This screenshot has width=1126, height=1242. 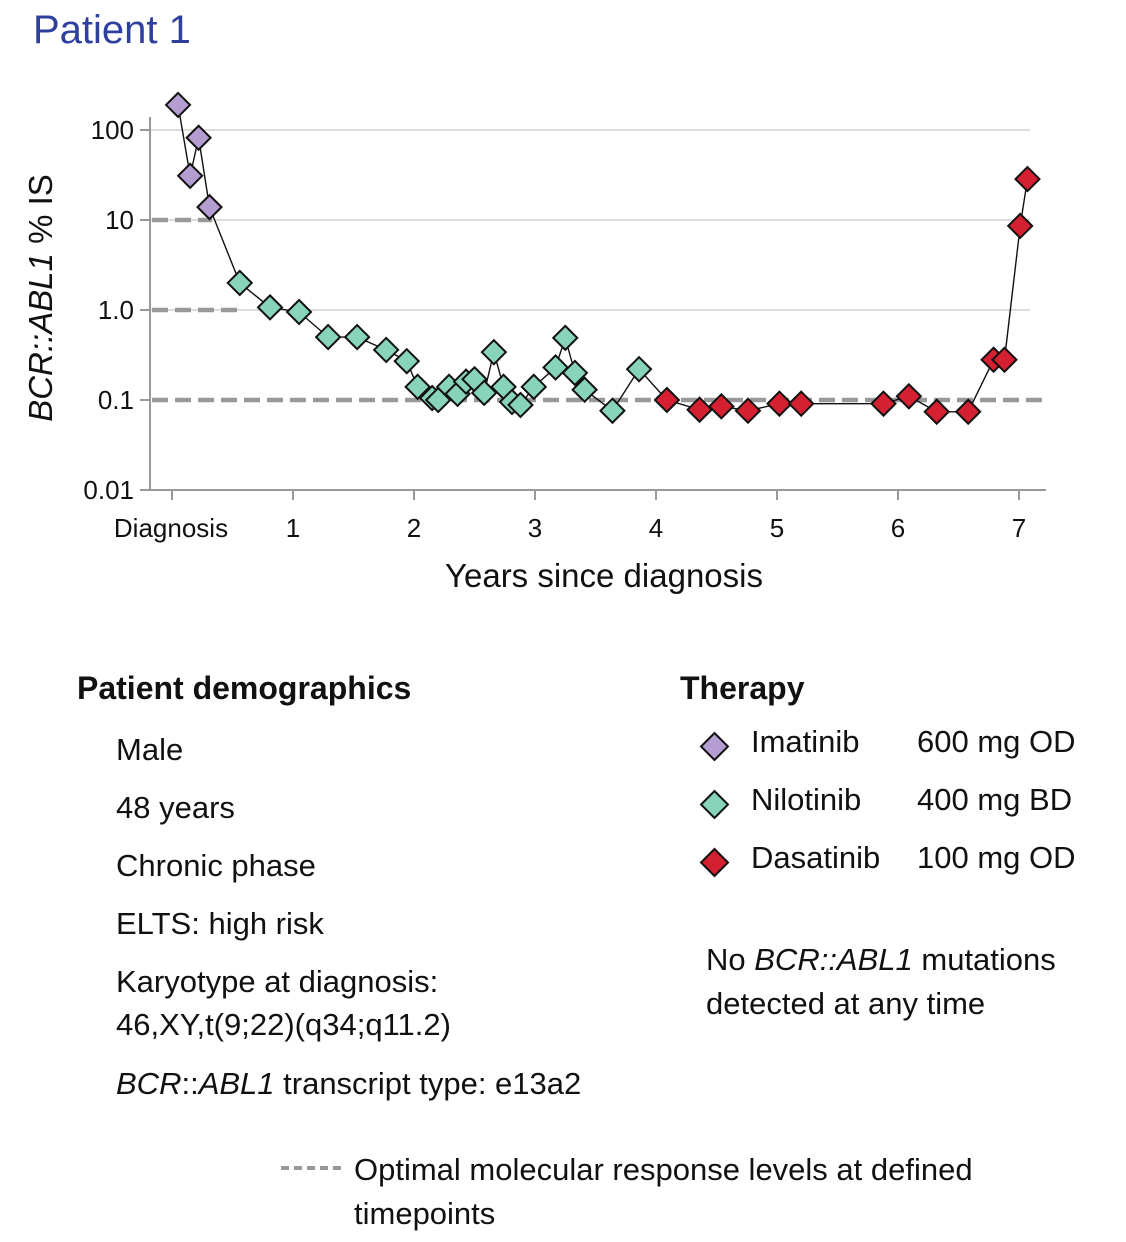 What do you see at coordinates (236, 1083) in the screenshot?
I see `transcript-gene-abl1: ABL1` at bounding box center [236, 1083].